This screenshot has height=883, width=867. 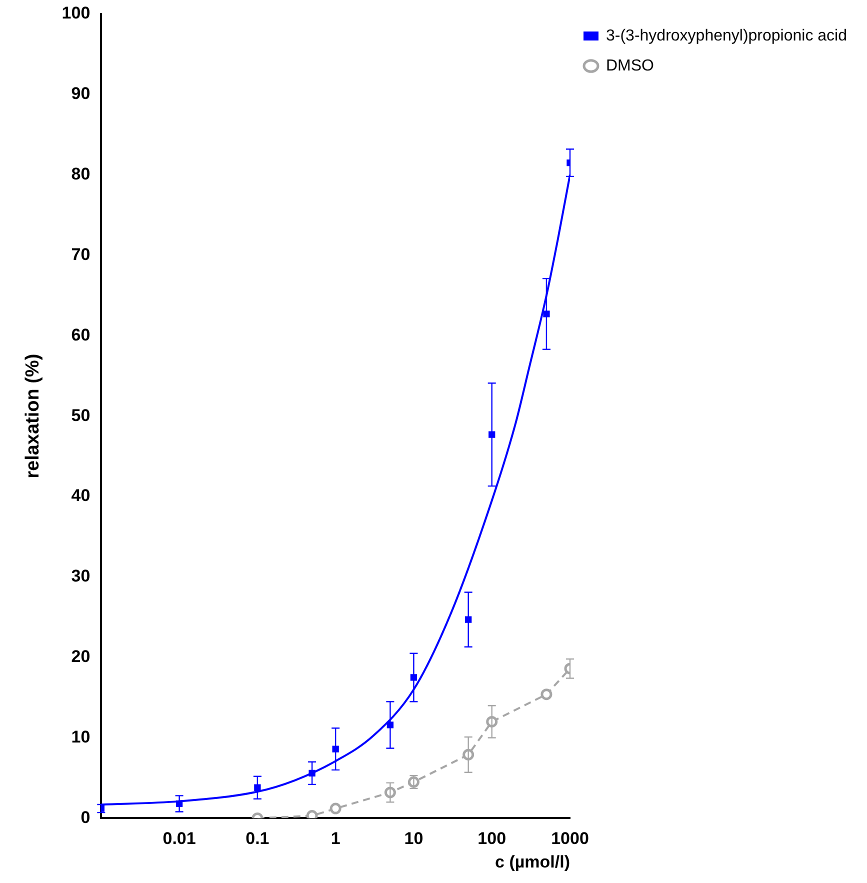 I want to click on y-tick-label: 20, so click(x=80, y=656).